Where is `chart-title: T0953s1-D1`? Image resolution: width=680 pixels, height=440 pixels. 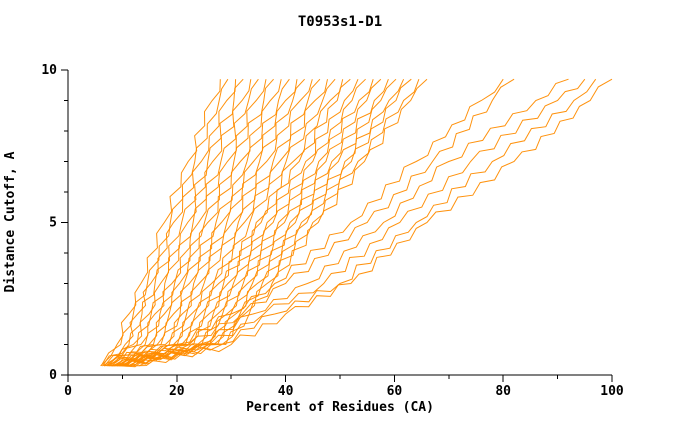 chart-title: T0953s1-D1 is located at coordinates (340, 22).